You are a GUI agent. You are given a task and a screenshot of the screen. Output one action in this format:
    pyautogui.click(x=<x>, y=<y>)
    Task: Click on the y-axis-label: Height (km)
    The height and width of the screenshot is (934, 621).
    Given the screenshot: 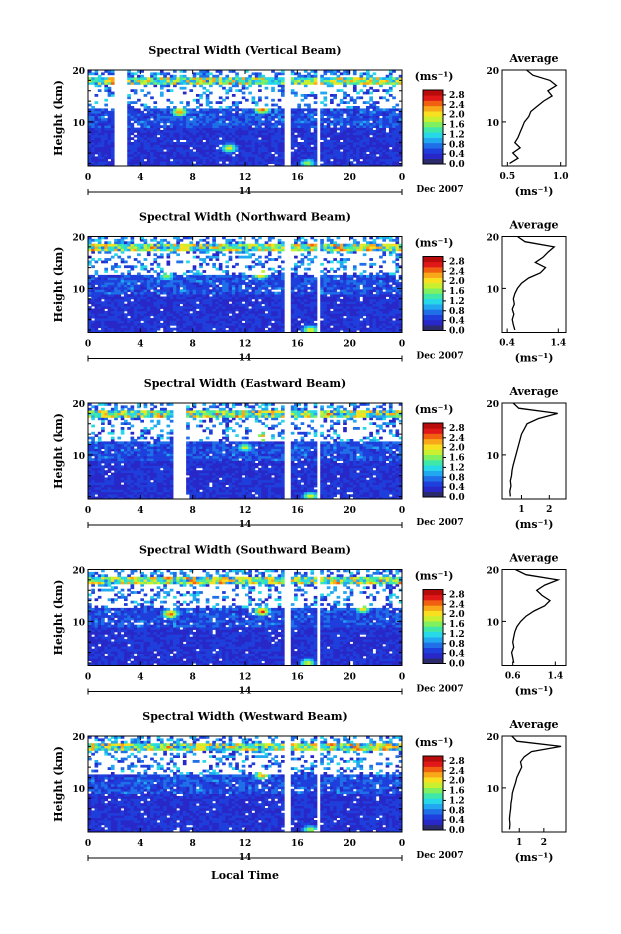 What is the action you would take?
    pyautogui.click(x=58, y=118)
    